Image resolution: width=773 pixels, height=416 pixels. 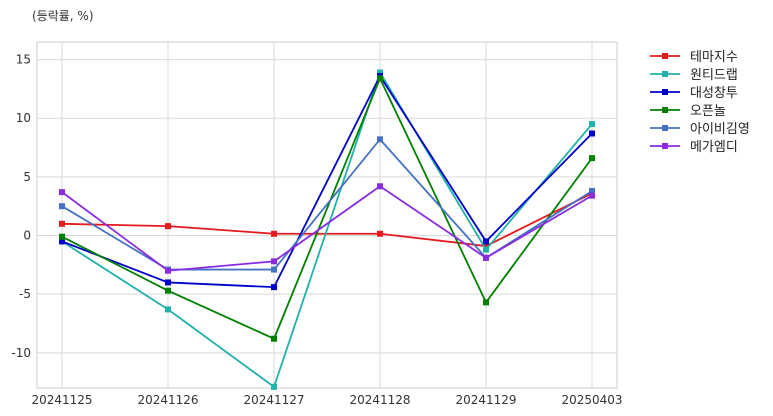 What do you see at coordinates (23, 60) in the screenshot?
I see `y-tick-label: 15` at bounding box center [23, 60].